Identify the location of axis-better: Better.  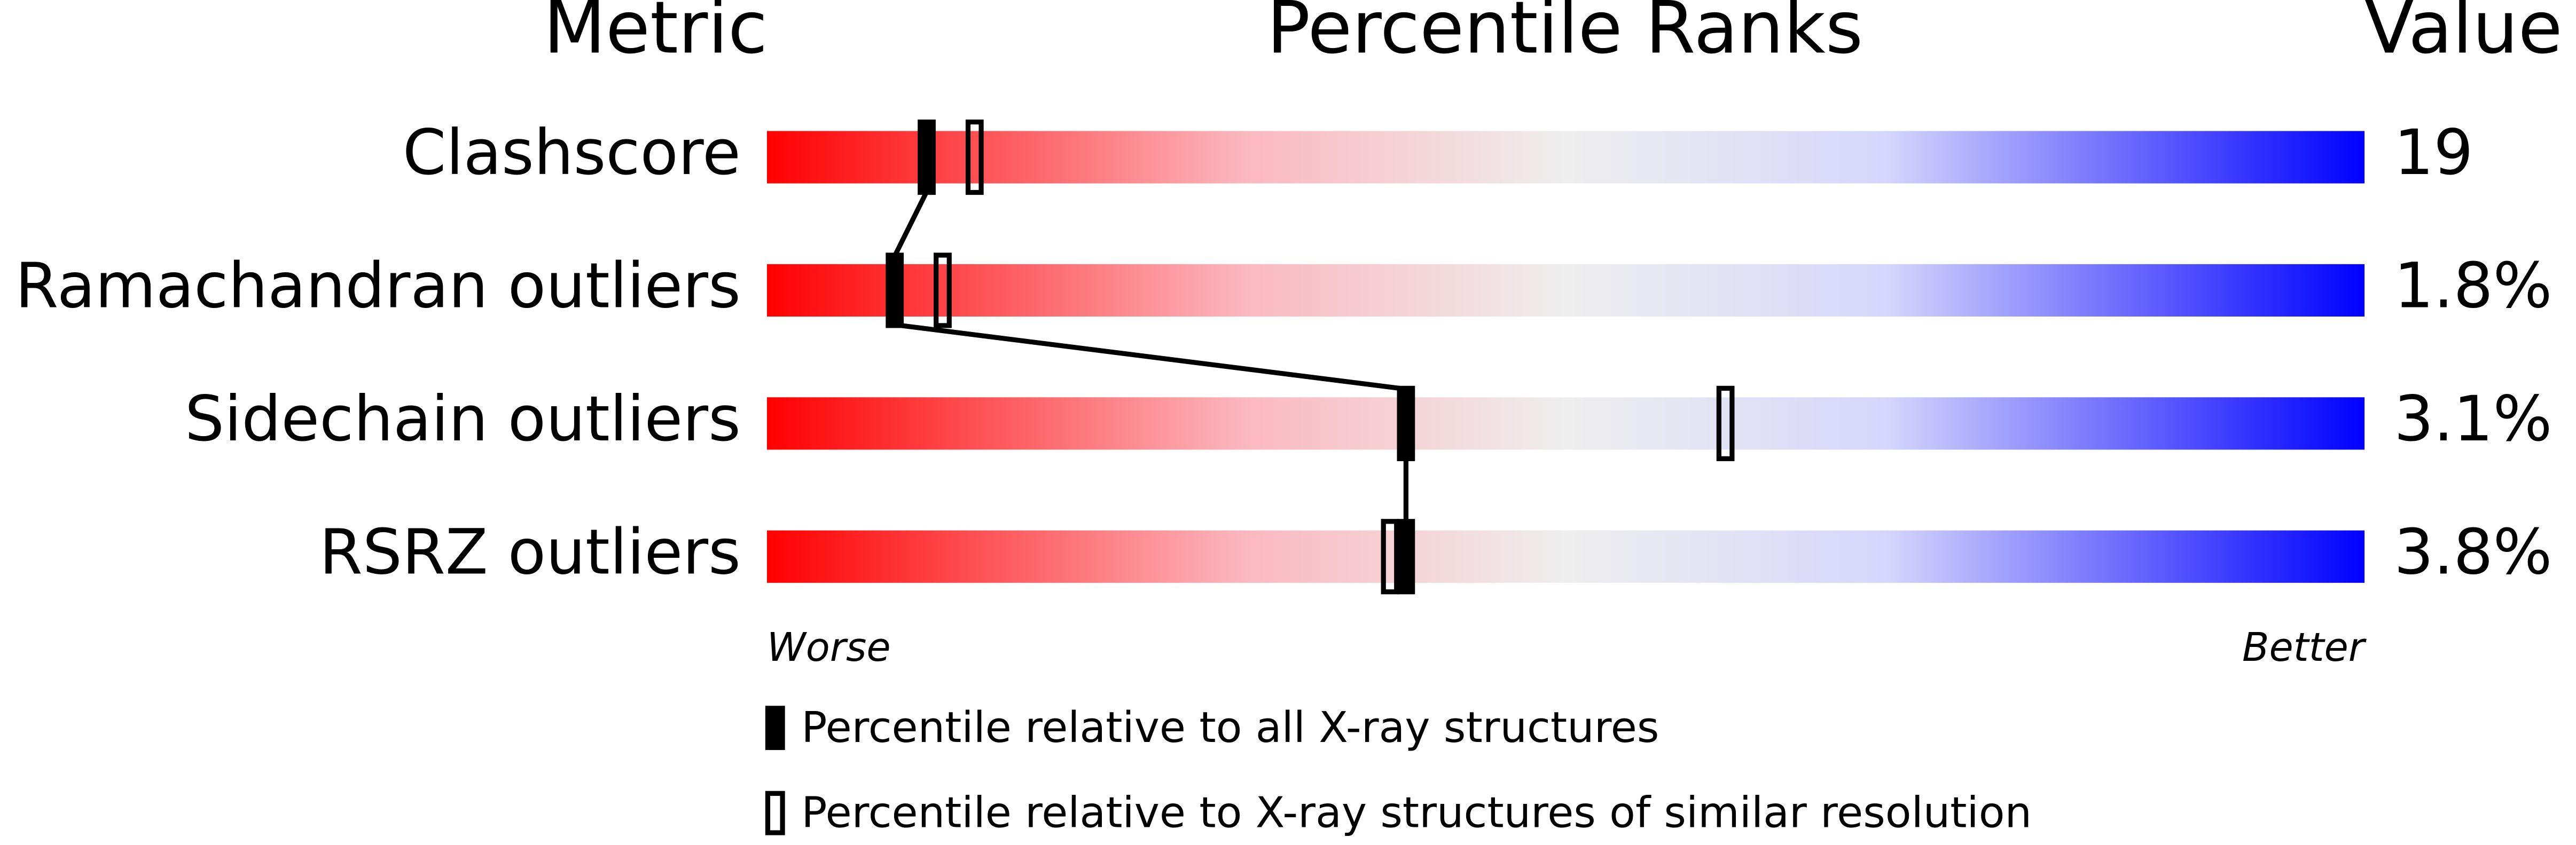
(2304, 647).